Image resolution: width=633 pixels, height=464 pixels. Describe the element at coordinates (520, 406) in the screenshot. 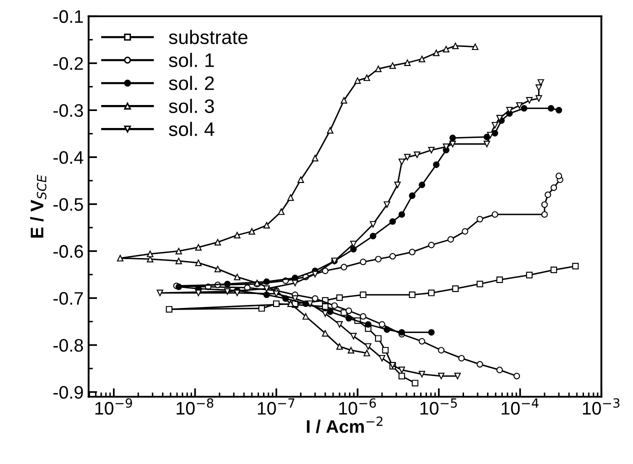

I see `x-tick-label: 10$^{−4}$` at that location.